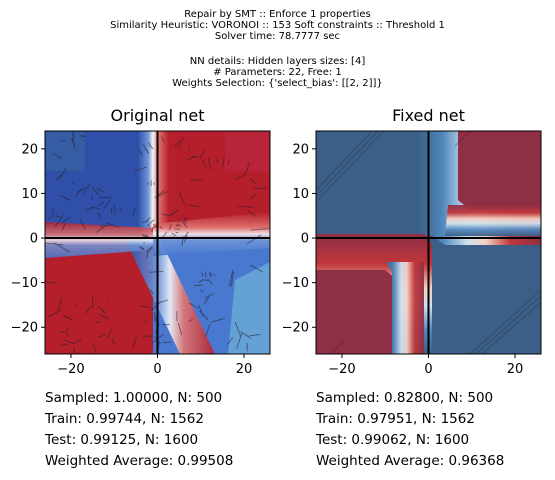  I want to click on stat-weighted-original: Weighted Average: 0.99508, so click(139, 461).